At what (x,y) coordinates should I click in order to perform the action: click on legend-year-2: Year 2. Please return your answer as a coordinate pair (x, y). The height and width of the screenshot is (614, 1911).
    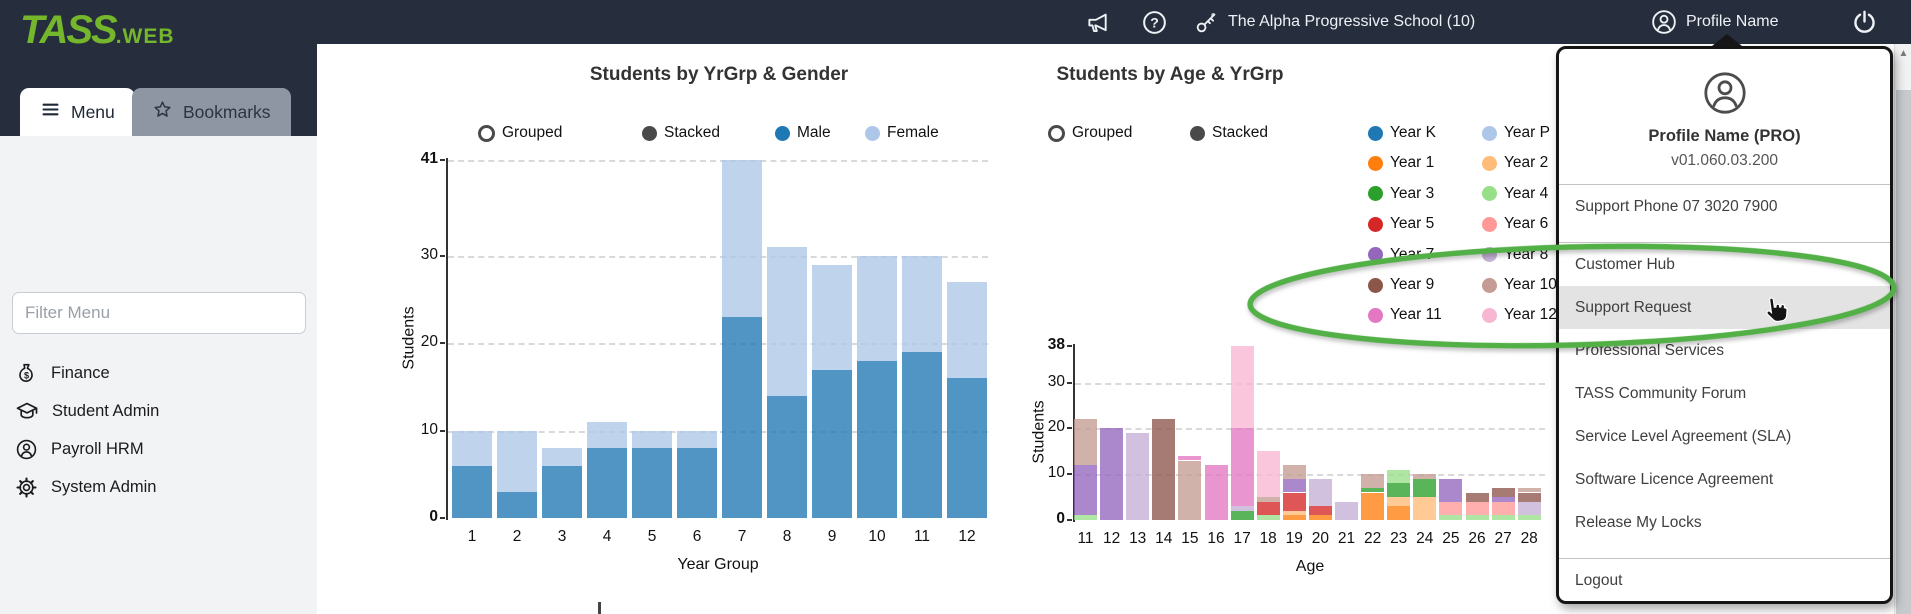
    Looking at the image, I should click on (1515, 163).